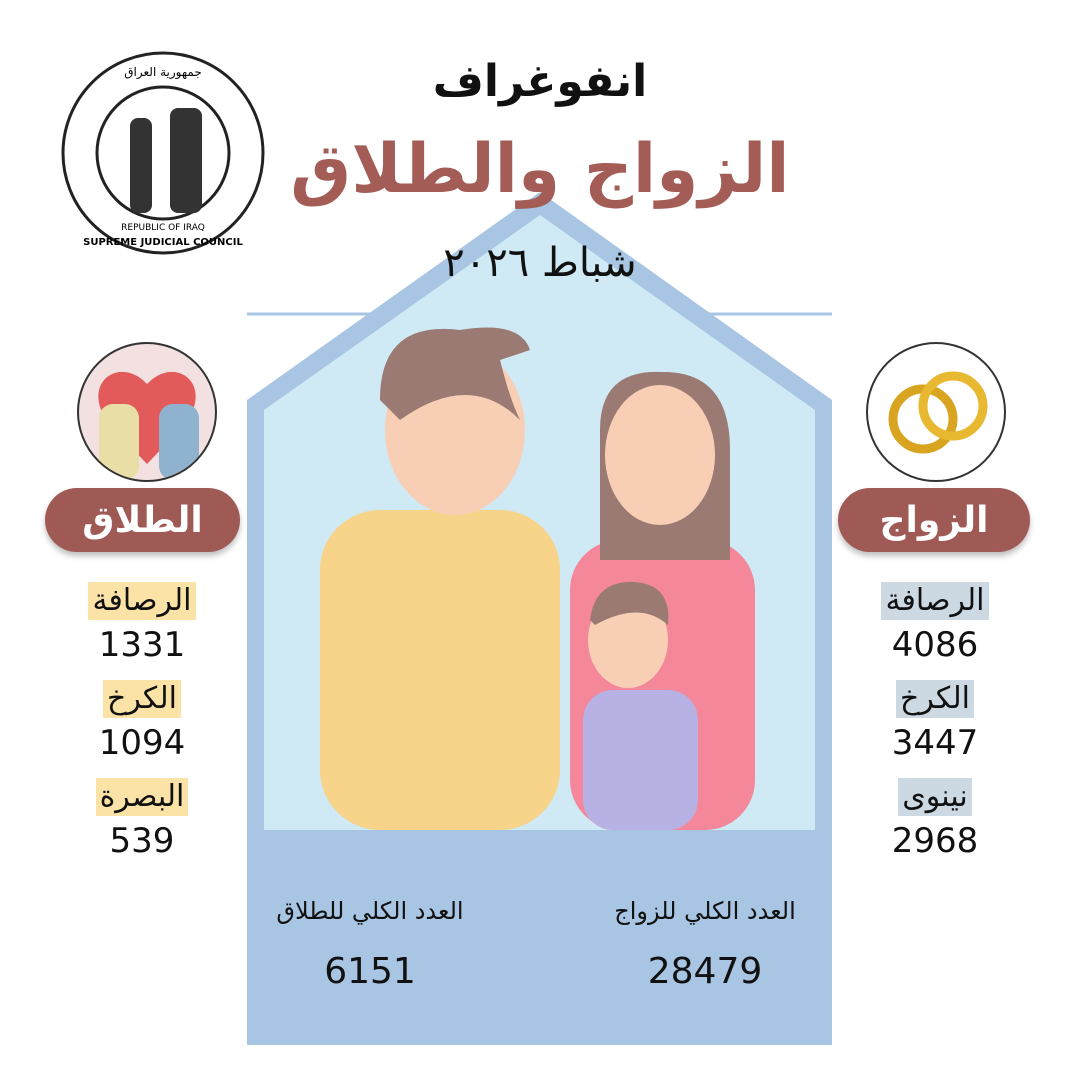 This screenshot has height=1080, width=1080. I want to click on divorce-region-value: 1331, so click(142, 645).